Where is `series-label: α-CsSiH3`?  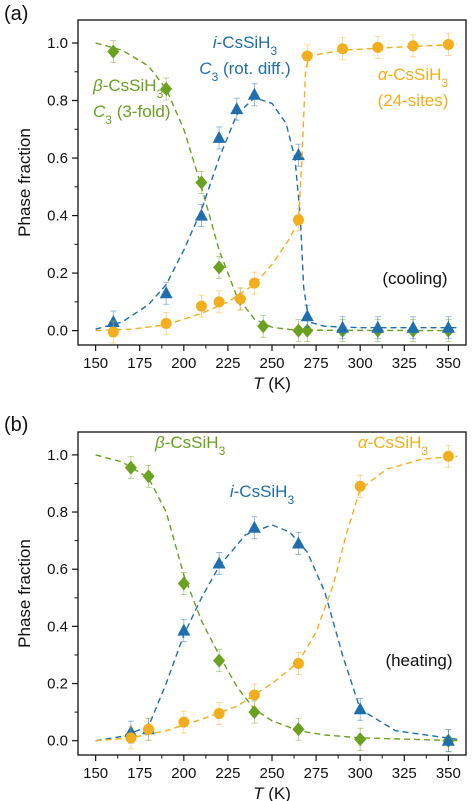
series-label: α-CsSiH3 is located at coordinates (393, 445).